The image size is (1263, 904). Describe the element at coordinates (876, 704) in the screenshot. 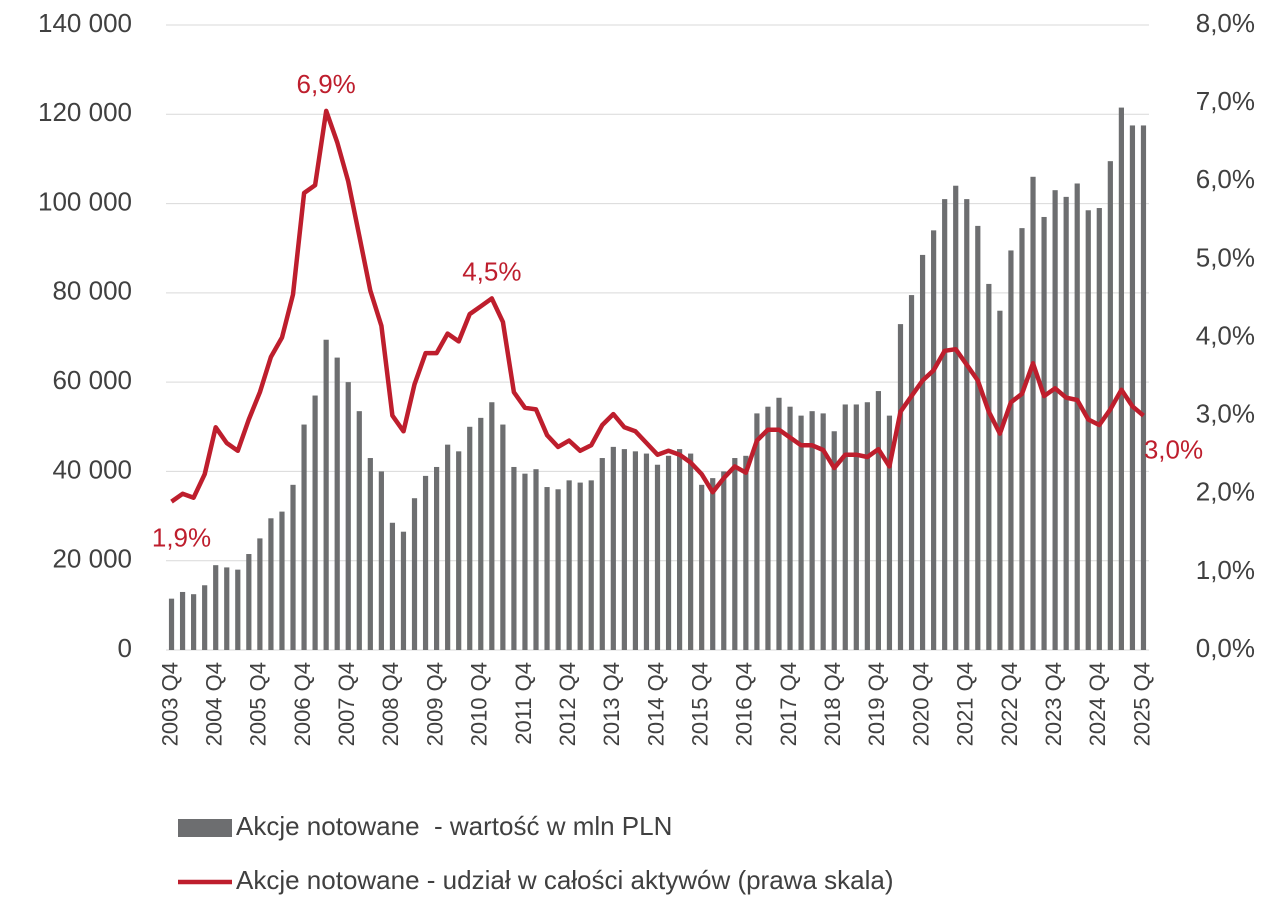

I see `x-tick-label: 2019 Q4` at that location.